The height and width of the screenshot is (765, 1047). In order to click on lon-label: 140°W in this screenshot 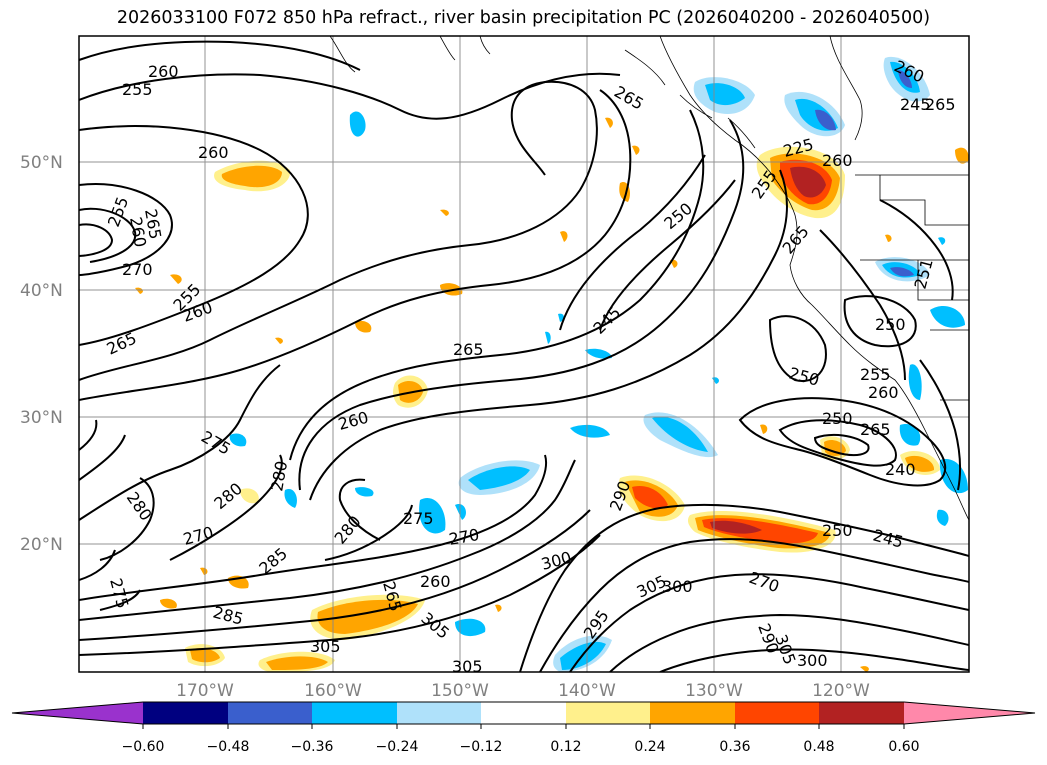, I will do `click(587, 691)`.